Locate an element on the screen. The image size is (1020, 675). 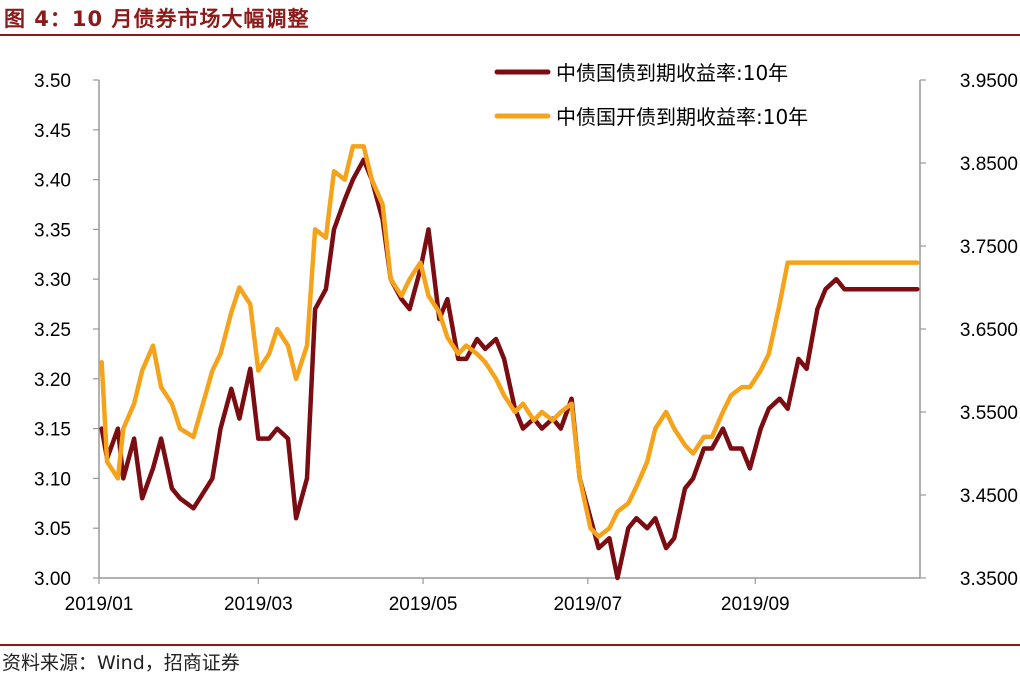
x-tick-label: 2019/01 is located at coordinates (99, 604).